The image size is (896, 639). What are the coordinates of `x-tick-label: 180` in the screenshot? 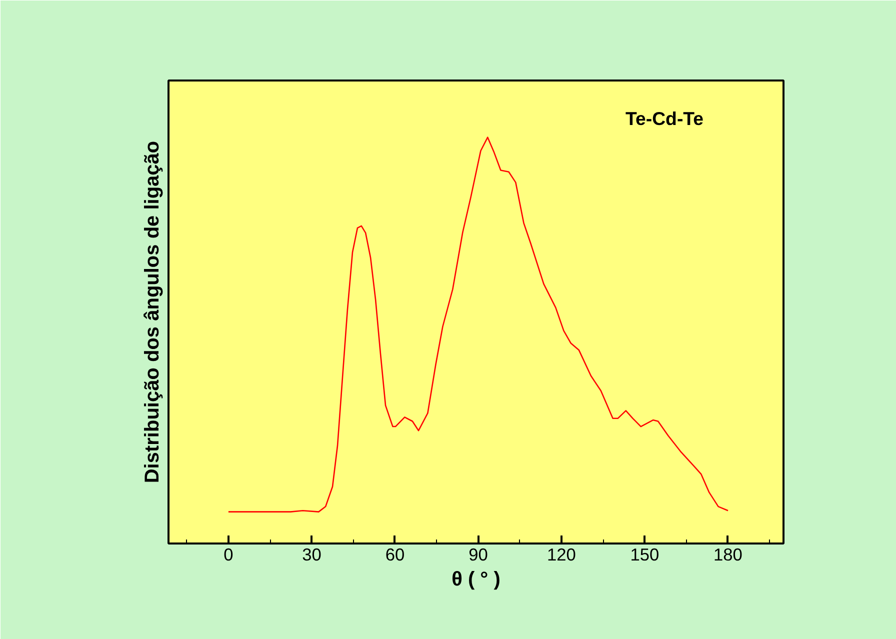 It's located at (728, 554).